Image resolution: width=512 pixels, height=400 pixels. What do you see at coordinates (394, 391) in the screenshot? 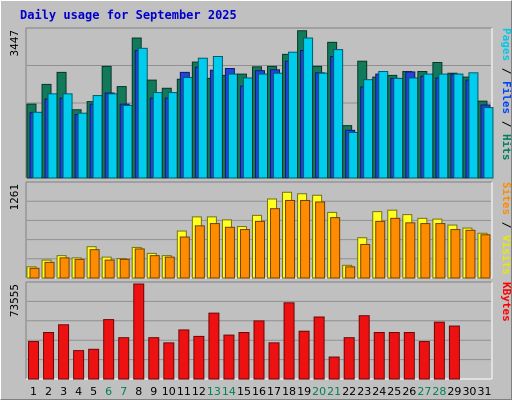
I see `x-tick-label: 25` at bounding box center [394, 391].